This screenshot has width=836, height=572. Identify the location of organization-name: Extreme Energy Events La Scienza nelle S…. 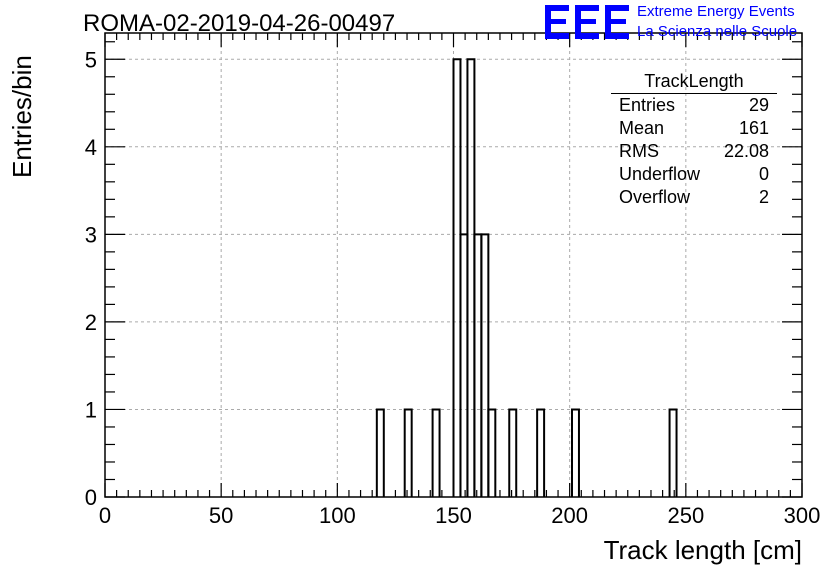
(717, 22).